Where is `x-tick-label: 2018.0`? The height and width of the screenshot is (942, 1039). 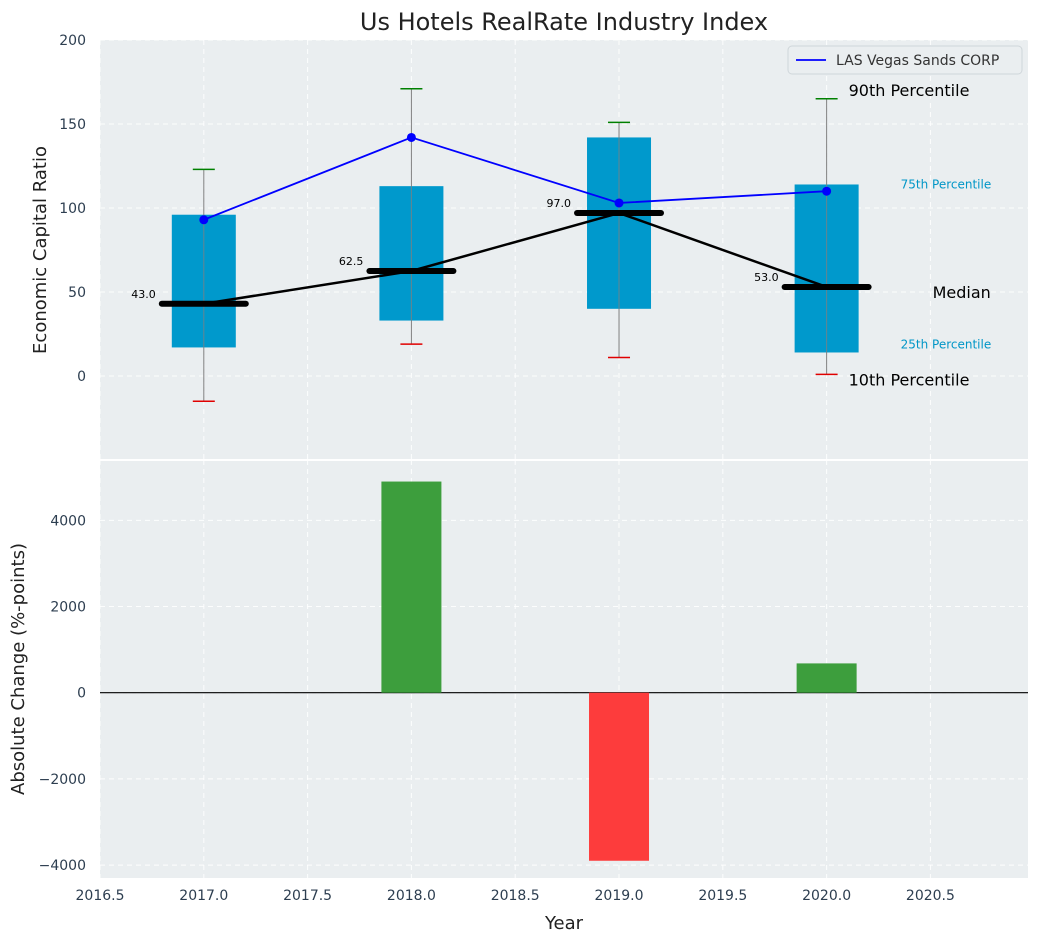
x-tick-label: 2018.0 is located at coordinates (411, 896).